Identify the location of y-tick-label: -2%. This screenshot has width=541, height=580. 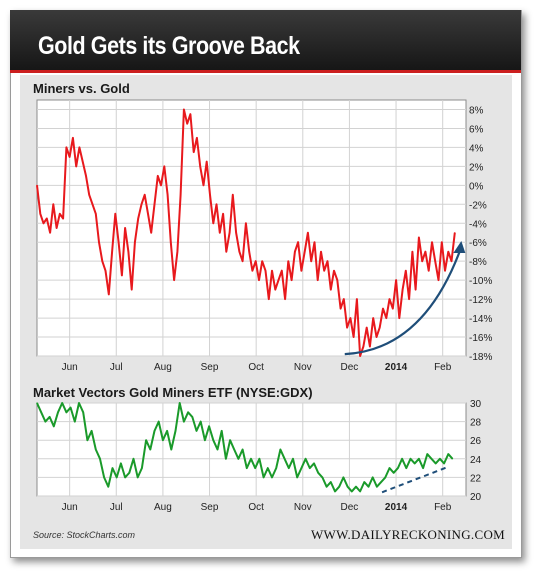
(478, 205).